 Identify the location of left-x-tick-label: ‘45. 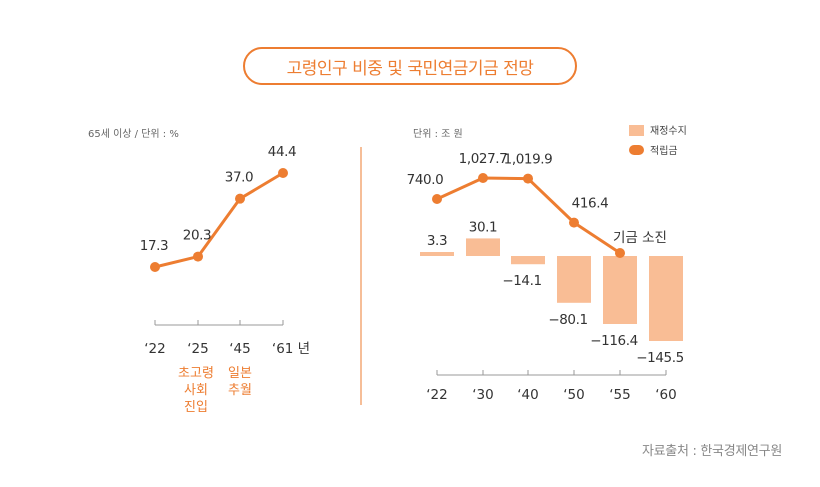
(239, 349).